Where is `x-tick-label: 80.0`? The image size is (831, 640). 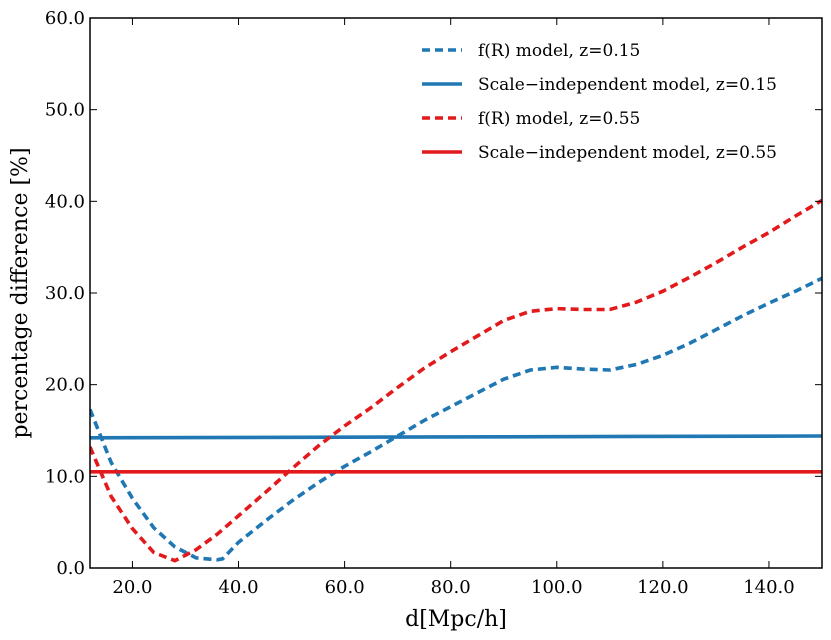 x-tick-label: 80.0 is located at coordinates (451, 587).